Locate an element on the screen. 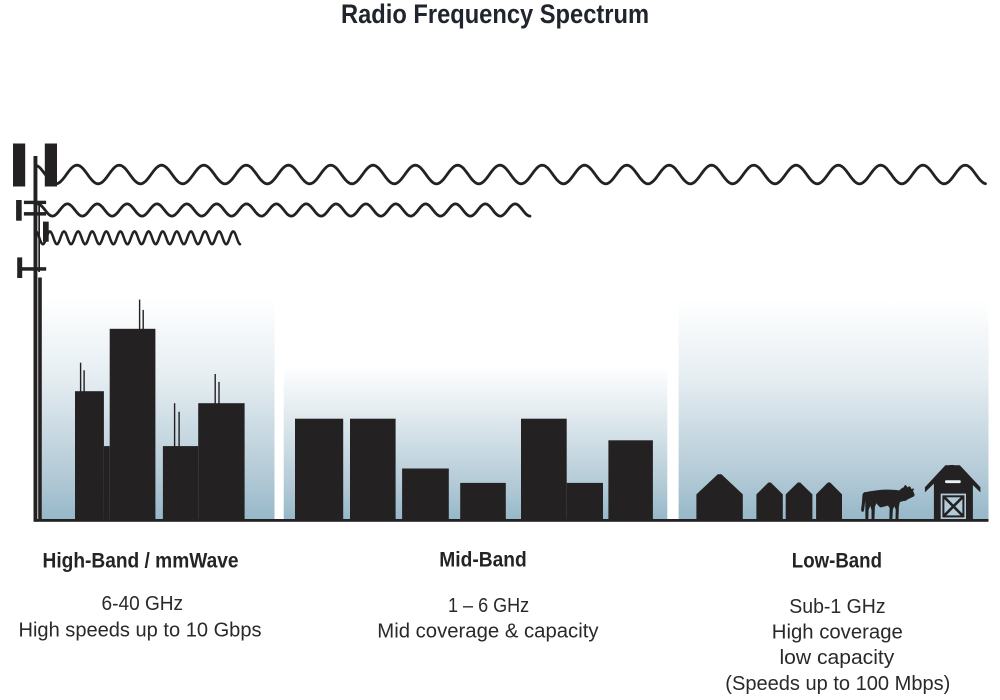  svg-text: 6-40 GHz is located at coordinates (143, 604).